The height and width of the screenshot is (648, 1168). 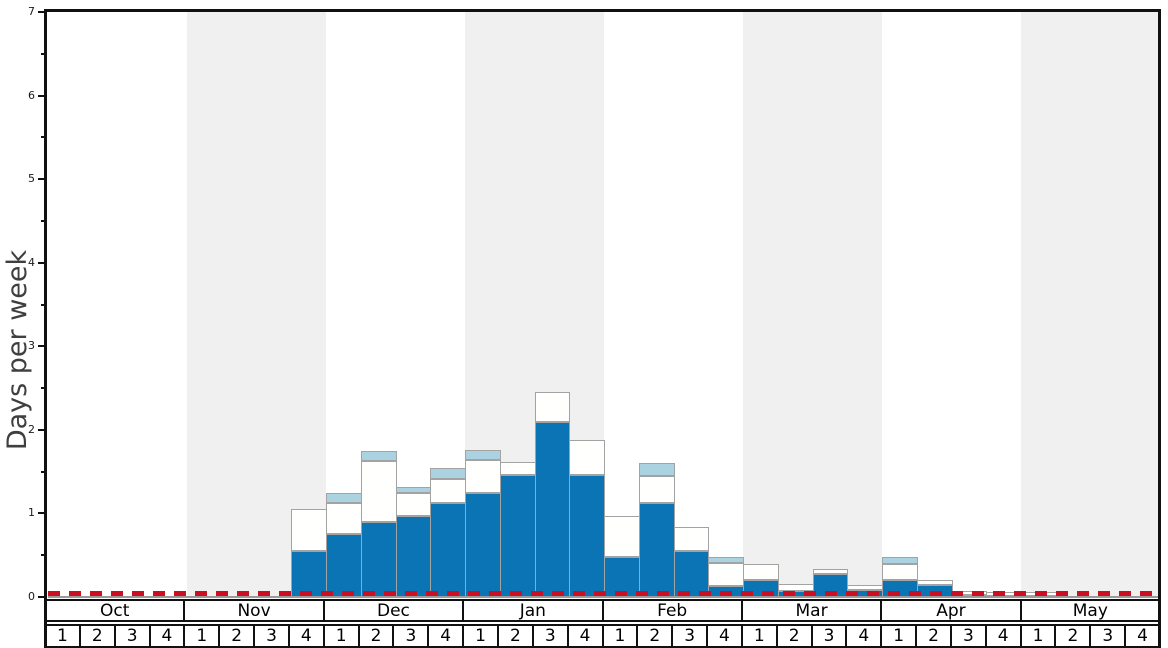 I want to click on month-band-mar, so click(x=812, y=304).